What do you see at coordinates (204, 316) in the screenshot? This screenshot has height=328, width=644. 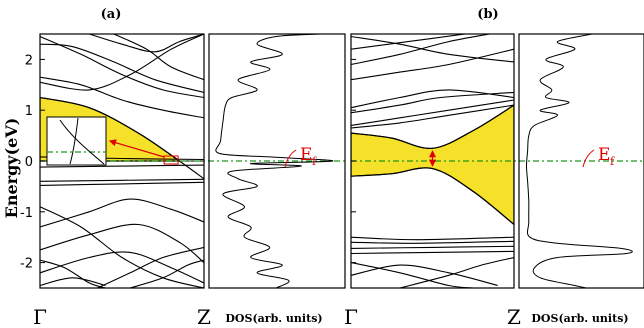 I see `k-label-z-a: Z` at bounding box center [204, 316].